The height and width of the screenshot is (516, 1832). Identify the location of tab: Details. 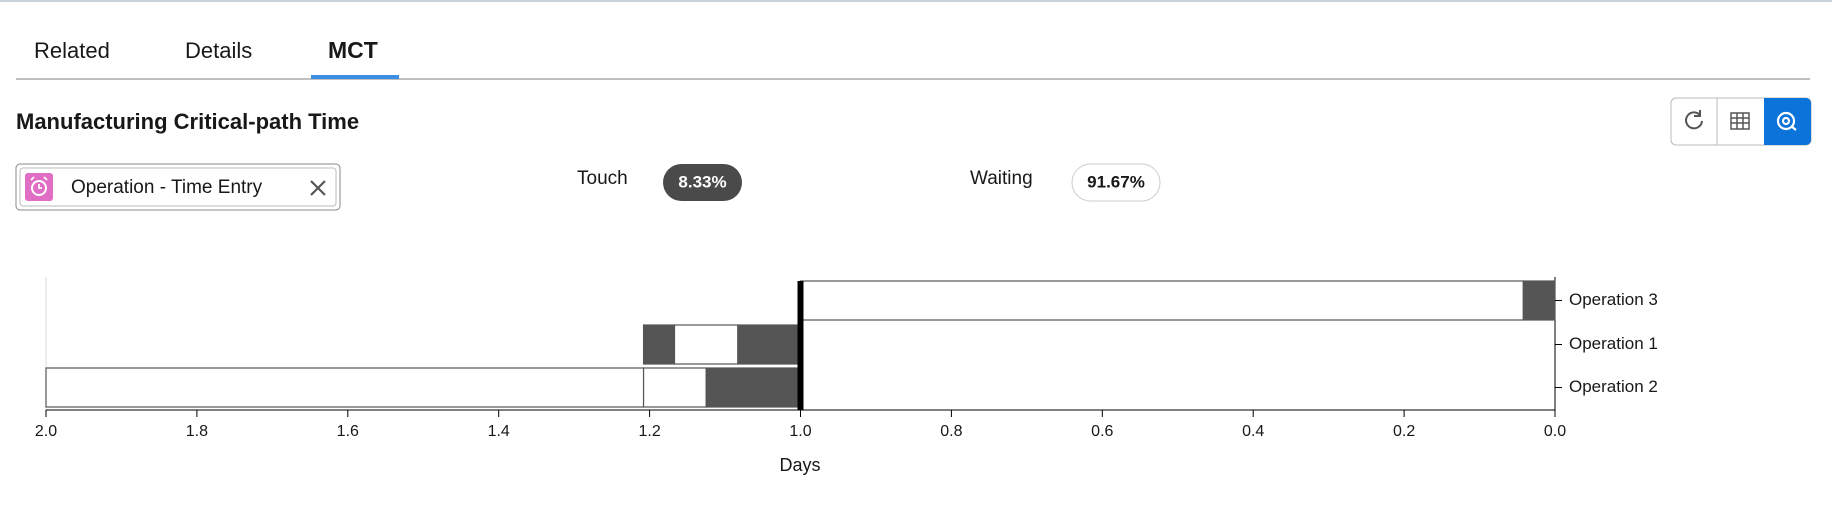
(218, 50).